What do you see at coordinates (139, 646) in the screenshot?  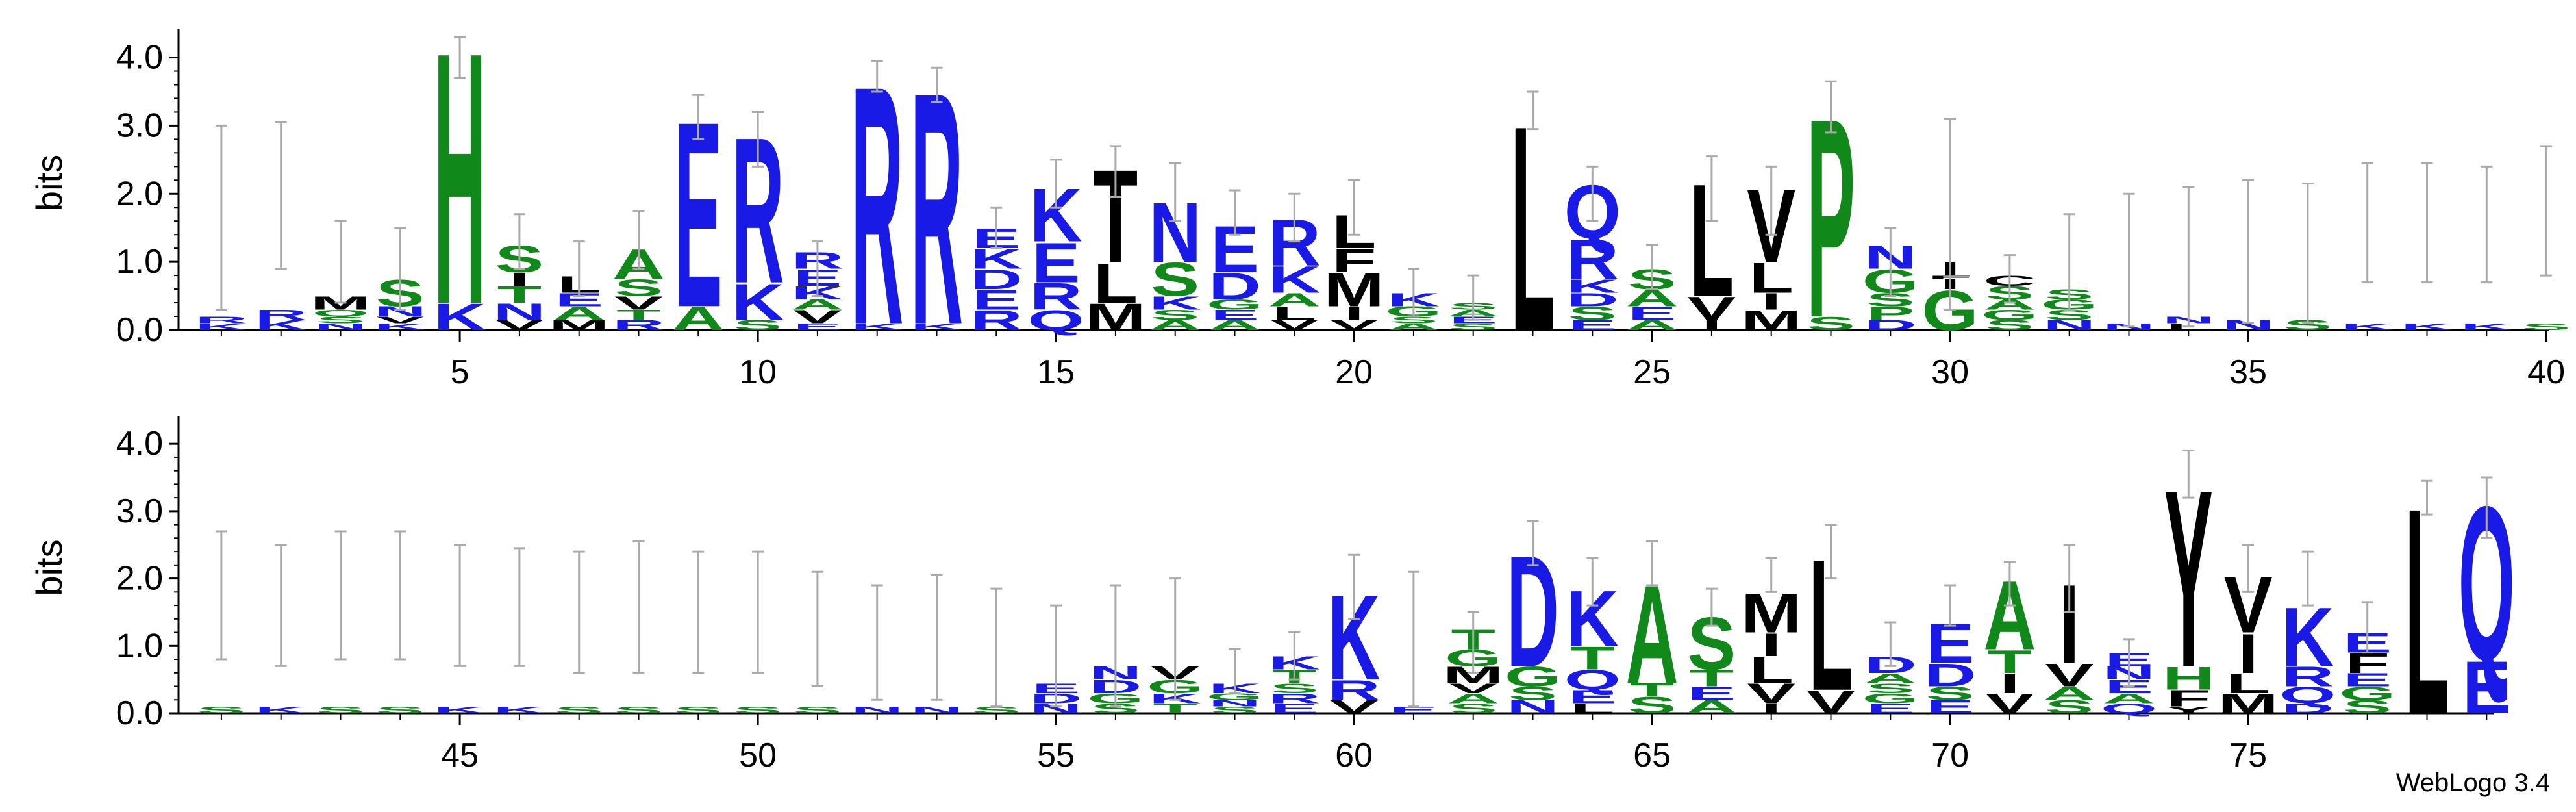 I see `y-tick-label: 1.0` at bounding box center [139, 646].